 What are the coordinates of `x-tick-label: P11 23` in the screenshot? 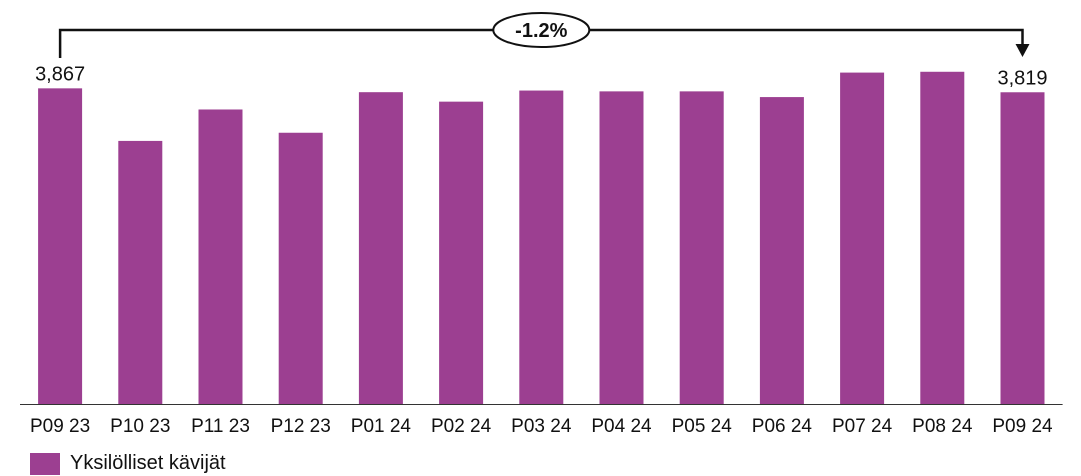 It's located at (220, 426).